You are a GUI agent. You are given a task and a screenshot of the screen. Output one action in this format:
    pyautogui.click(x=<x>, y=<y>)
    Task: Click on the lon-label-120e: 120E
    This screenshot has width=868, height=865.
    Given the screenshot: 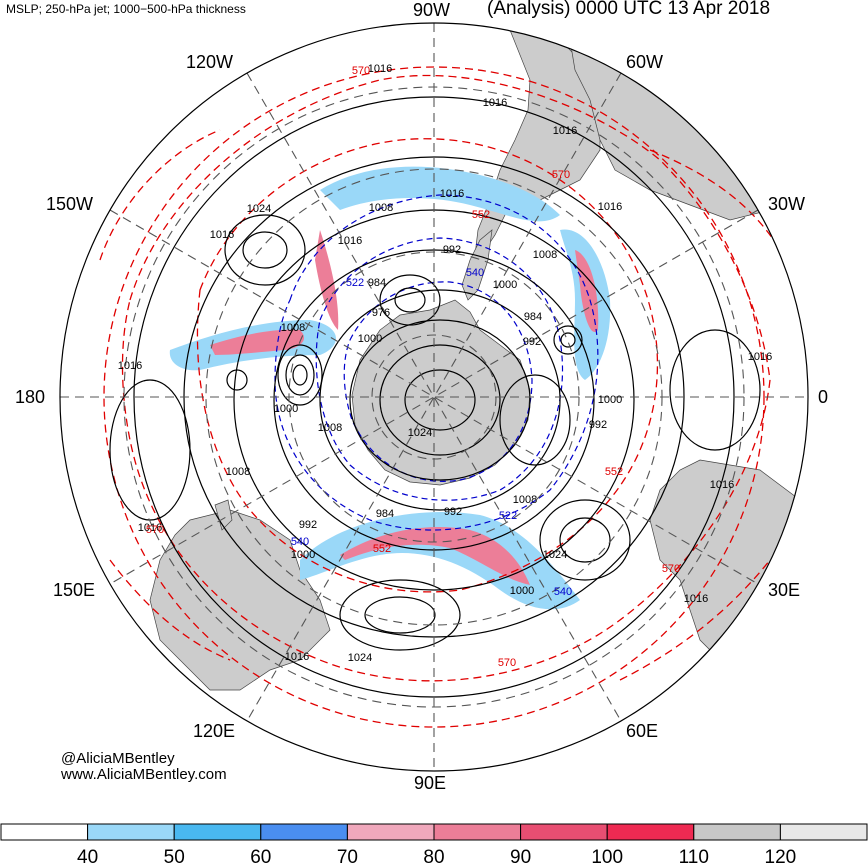 What is the action you would take?
    pyautogui.click(x=214, y=731)
    